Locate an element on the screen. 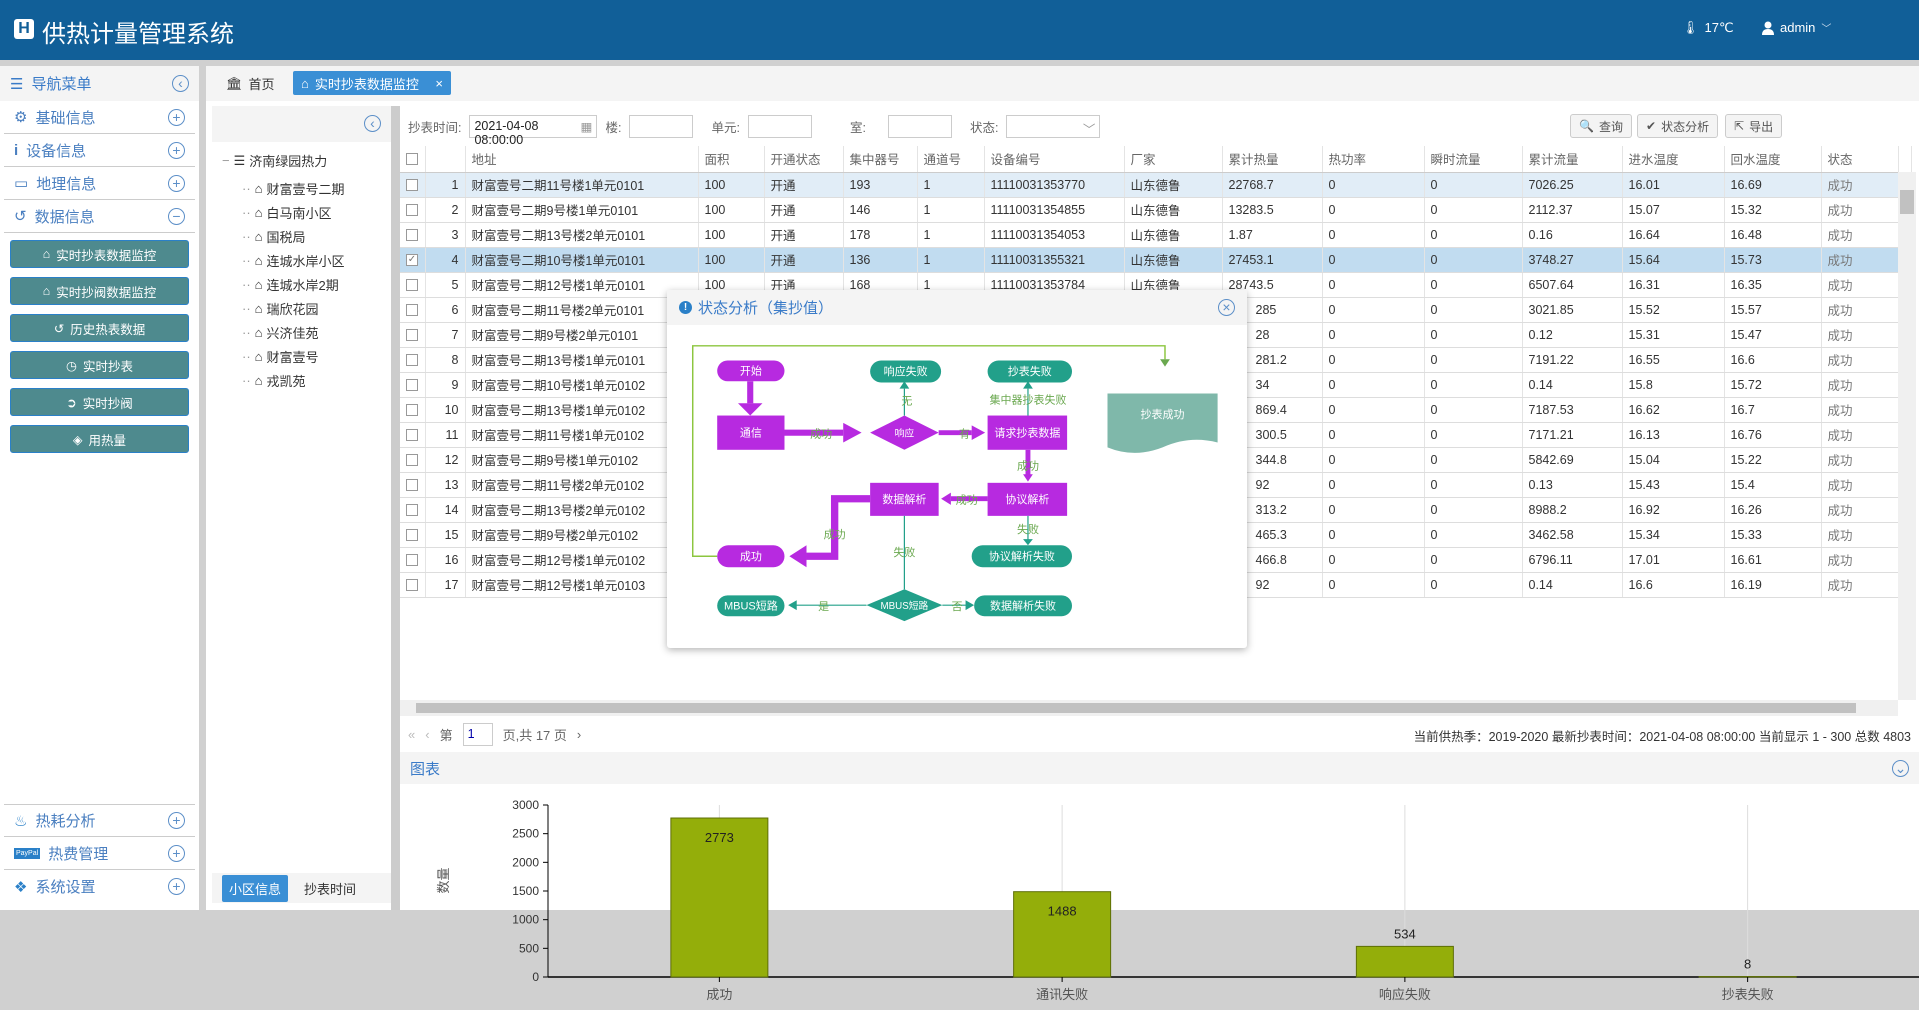 The width and height of the screenshot is (1919, 1010). close-dialog-icon: × is located at coordinates (1226, 307).